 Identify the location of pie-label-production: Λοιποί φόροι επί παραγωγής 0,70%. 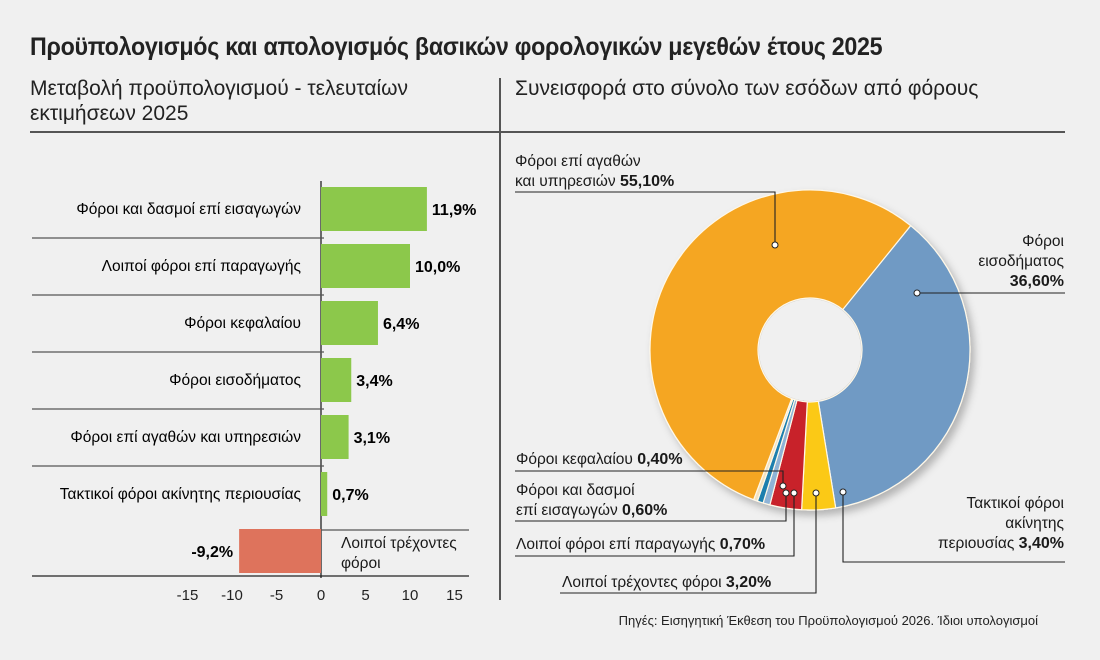
(640, 545).